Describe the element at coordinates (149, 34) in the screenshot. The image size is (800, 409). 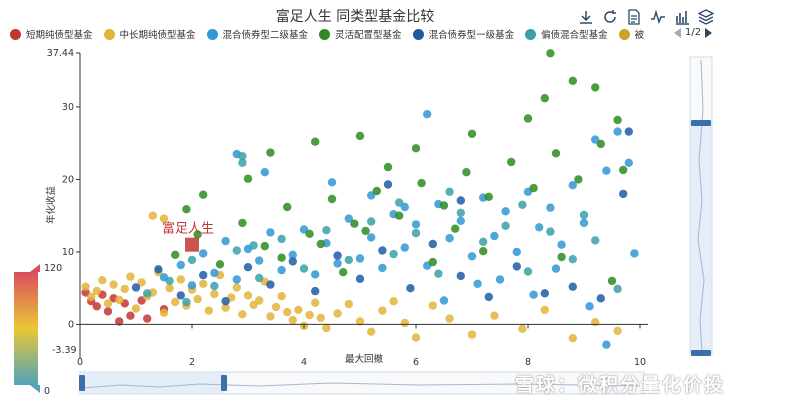
I see `legend-item: 中长期纯债型基金` at that location.